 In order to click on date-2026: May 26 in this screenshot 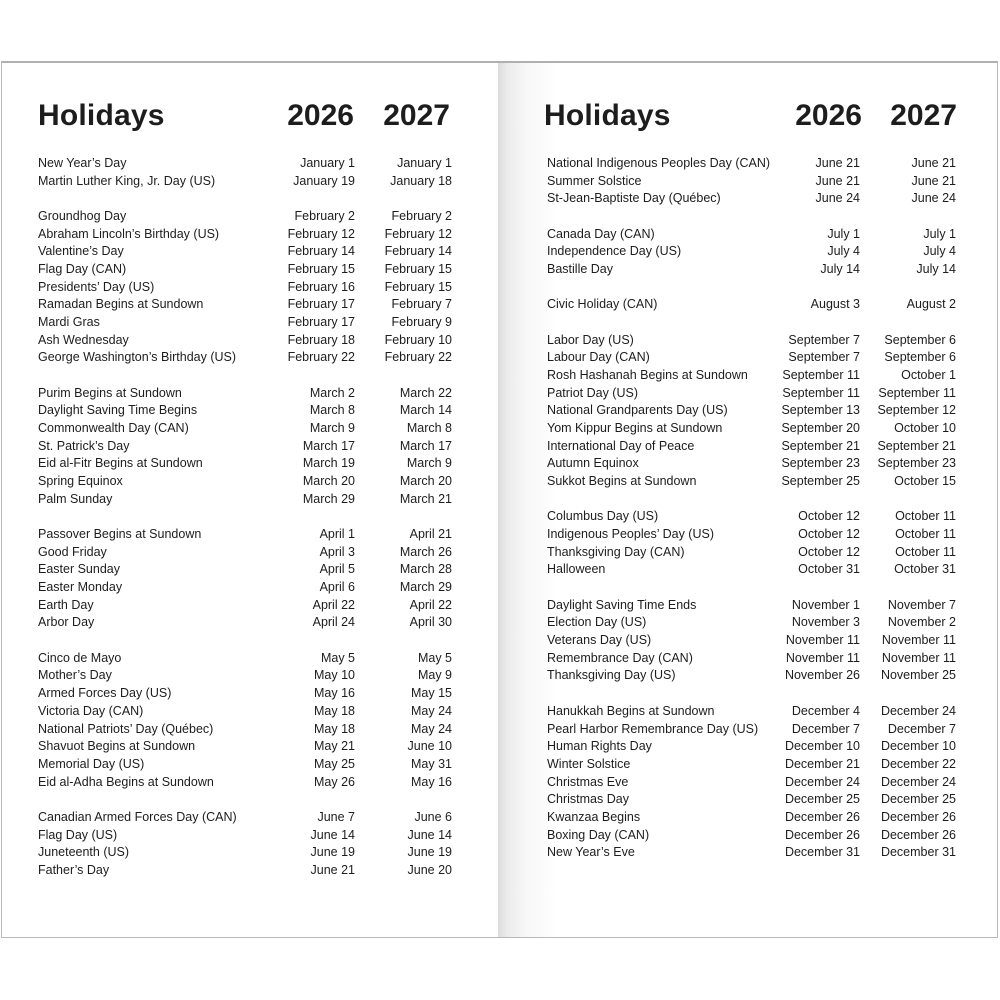, I will do `click(334, 781)`.